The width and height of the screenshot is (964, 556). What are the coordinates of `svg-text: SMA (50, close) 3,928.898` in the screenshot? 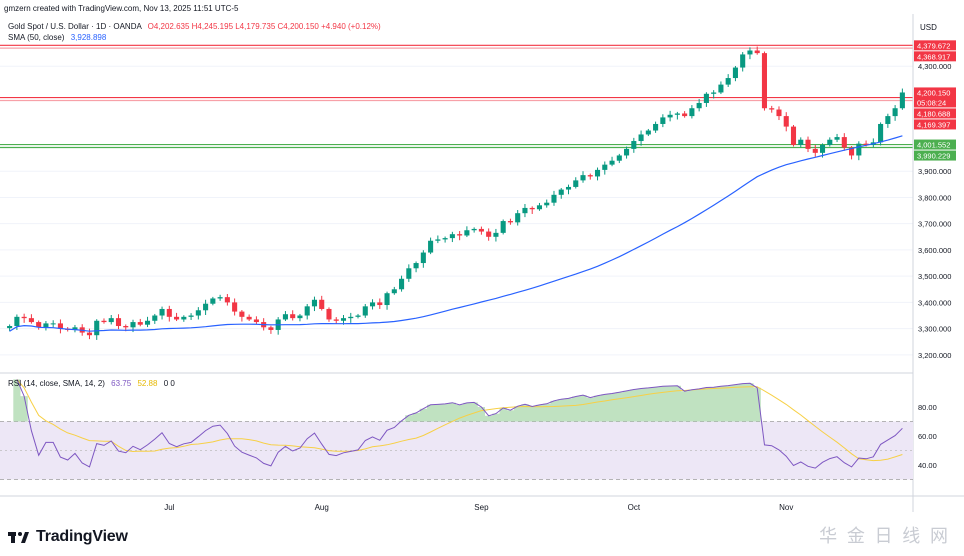 It's located at (57, 37).